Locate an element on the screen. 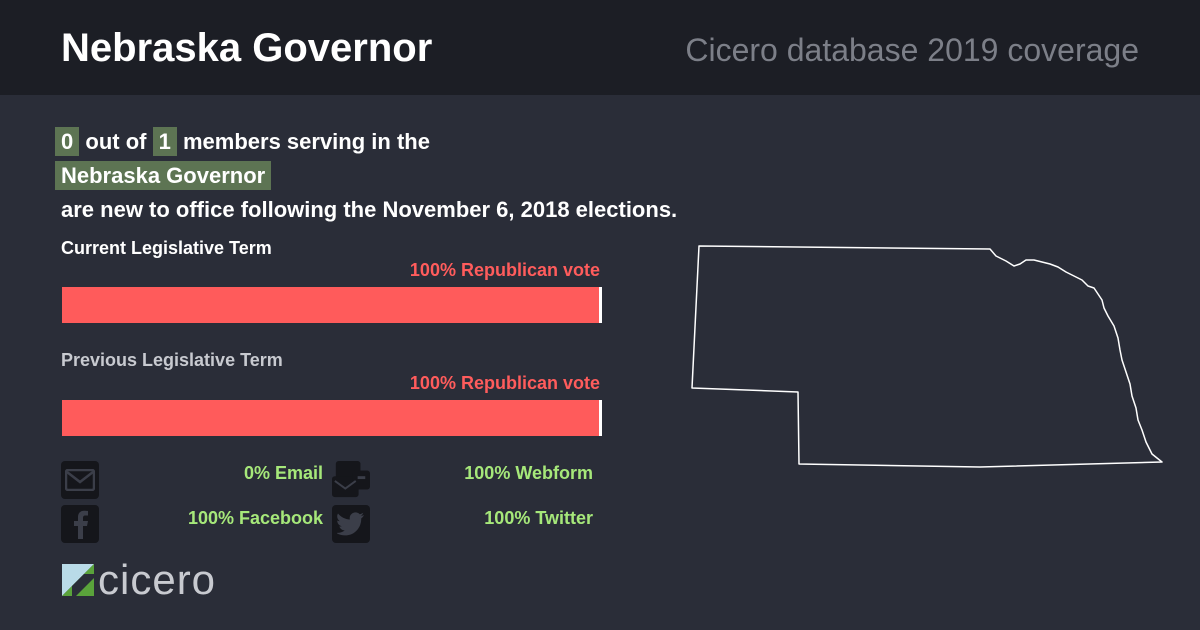  new-member-count: 0 is located at coordinates (67, 141).